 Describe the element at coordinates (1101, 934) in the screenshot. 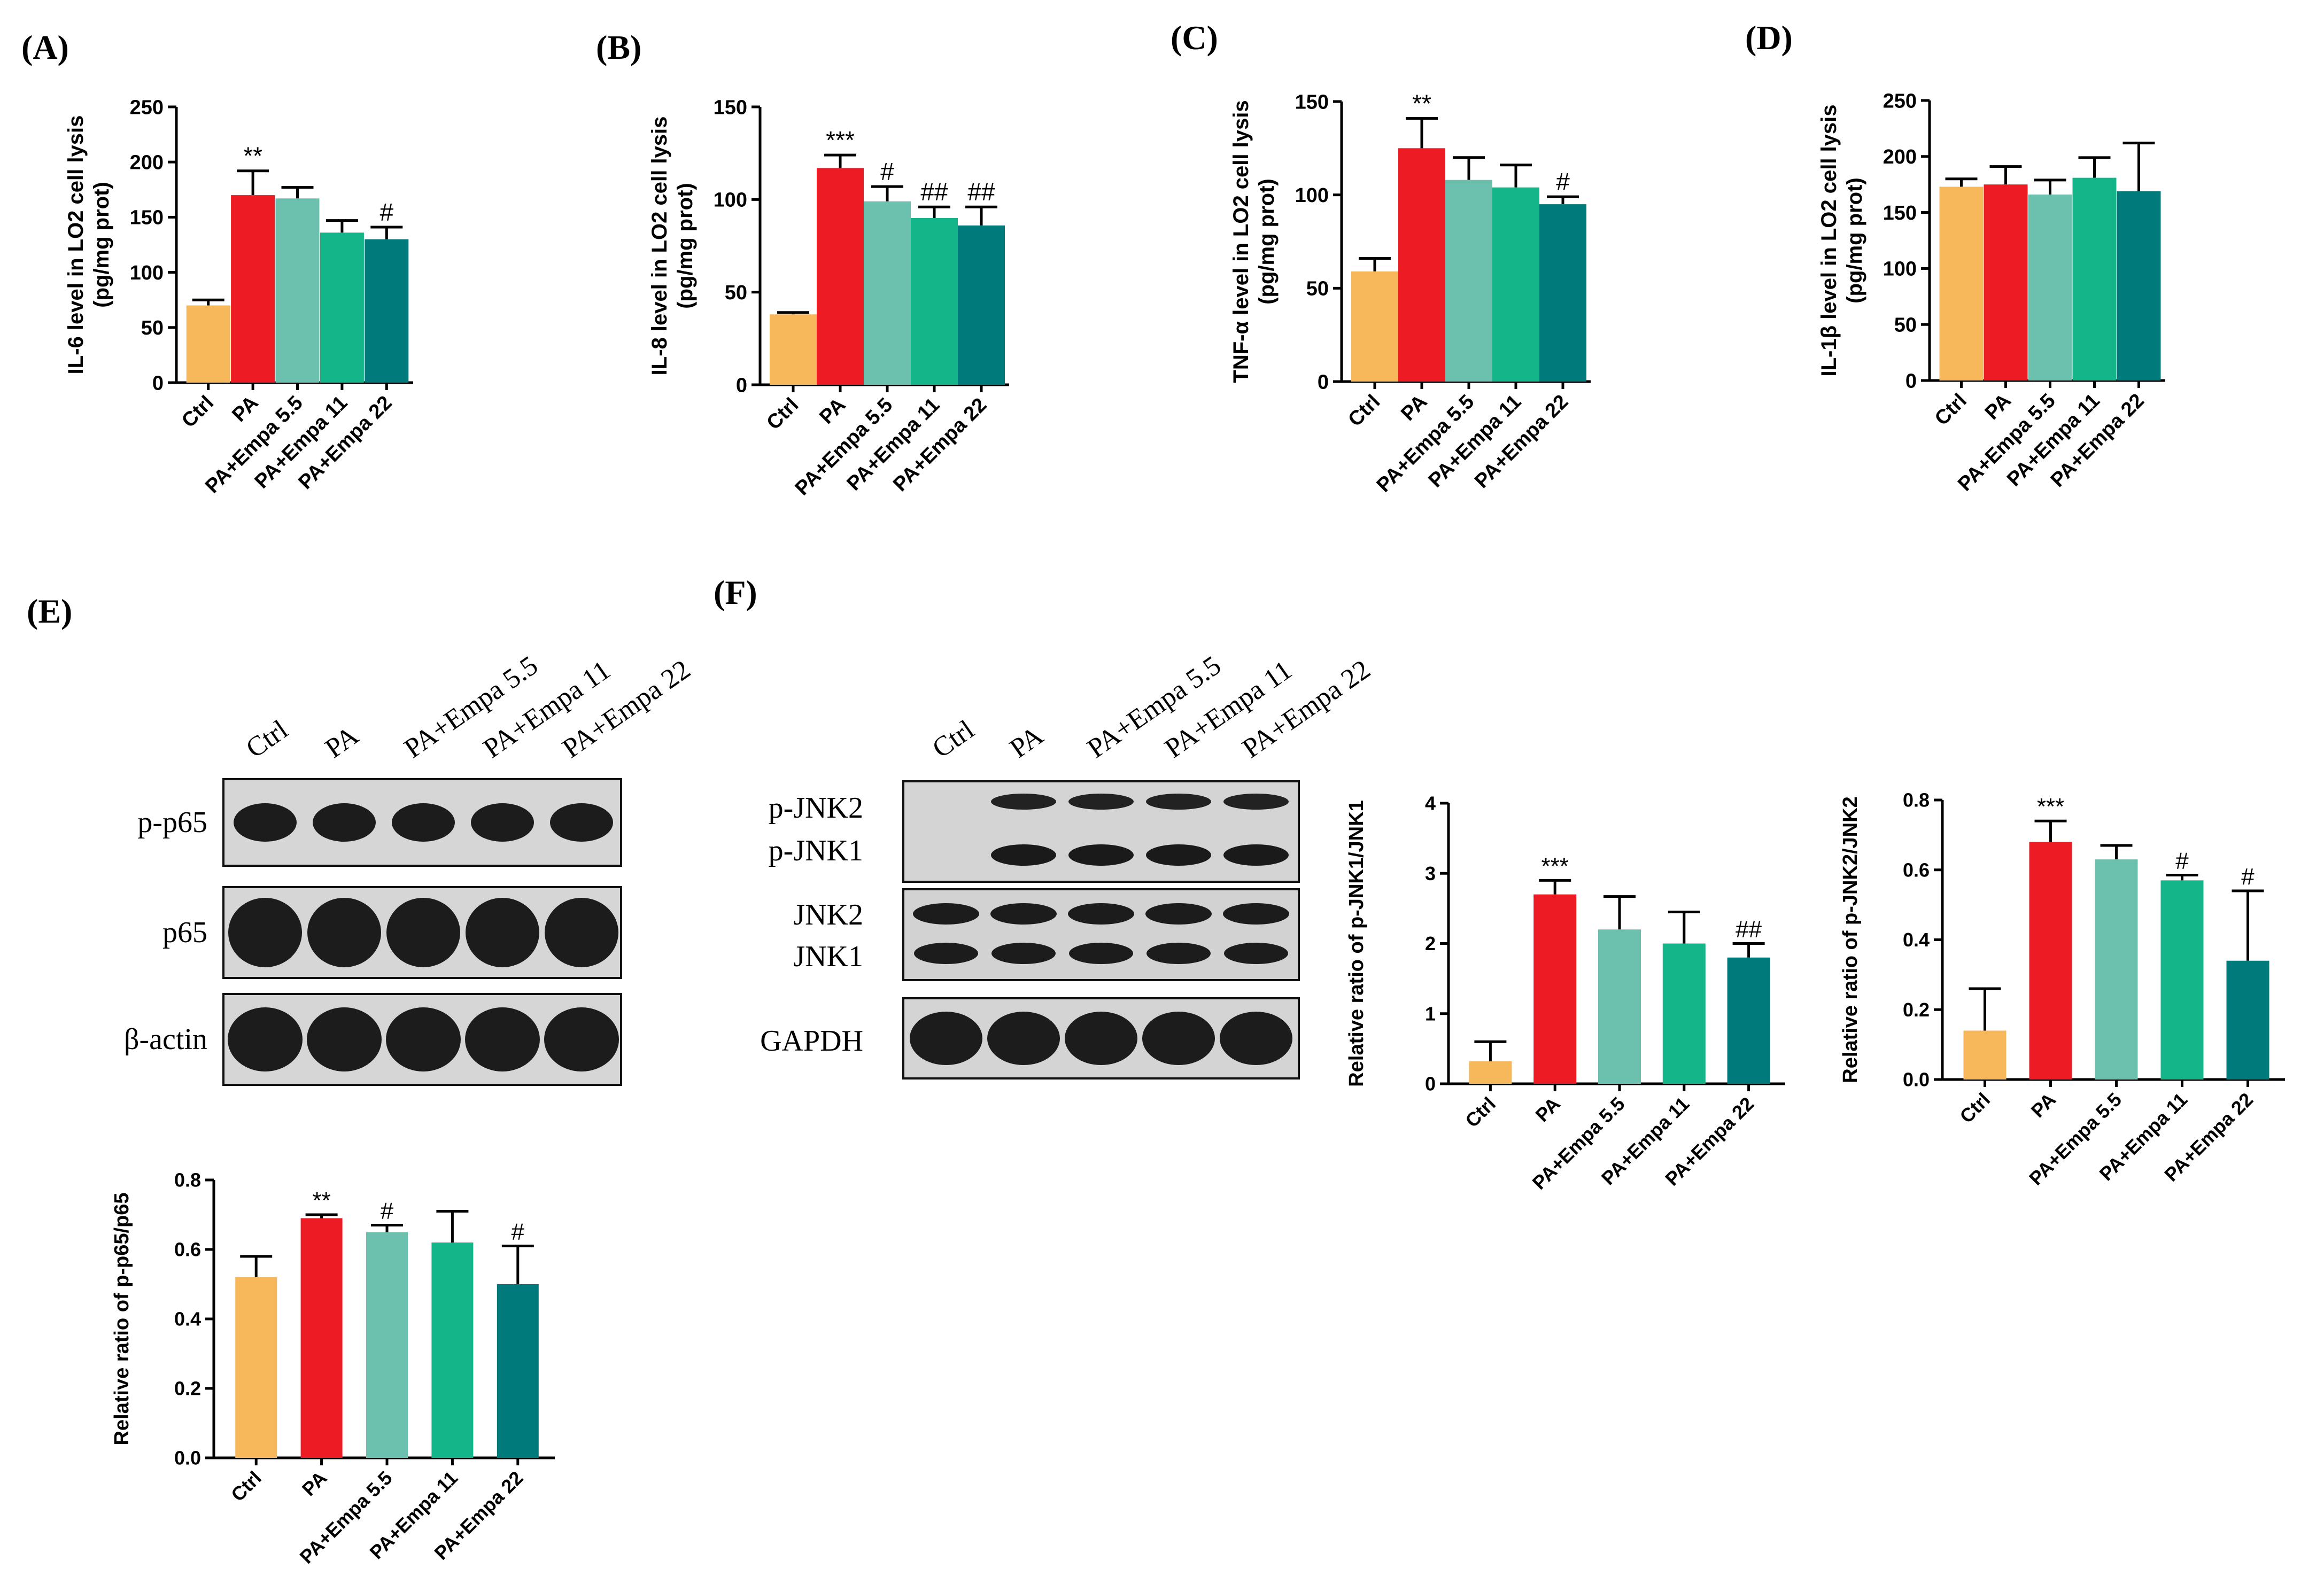

I see `blot-membrane` at that location.